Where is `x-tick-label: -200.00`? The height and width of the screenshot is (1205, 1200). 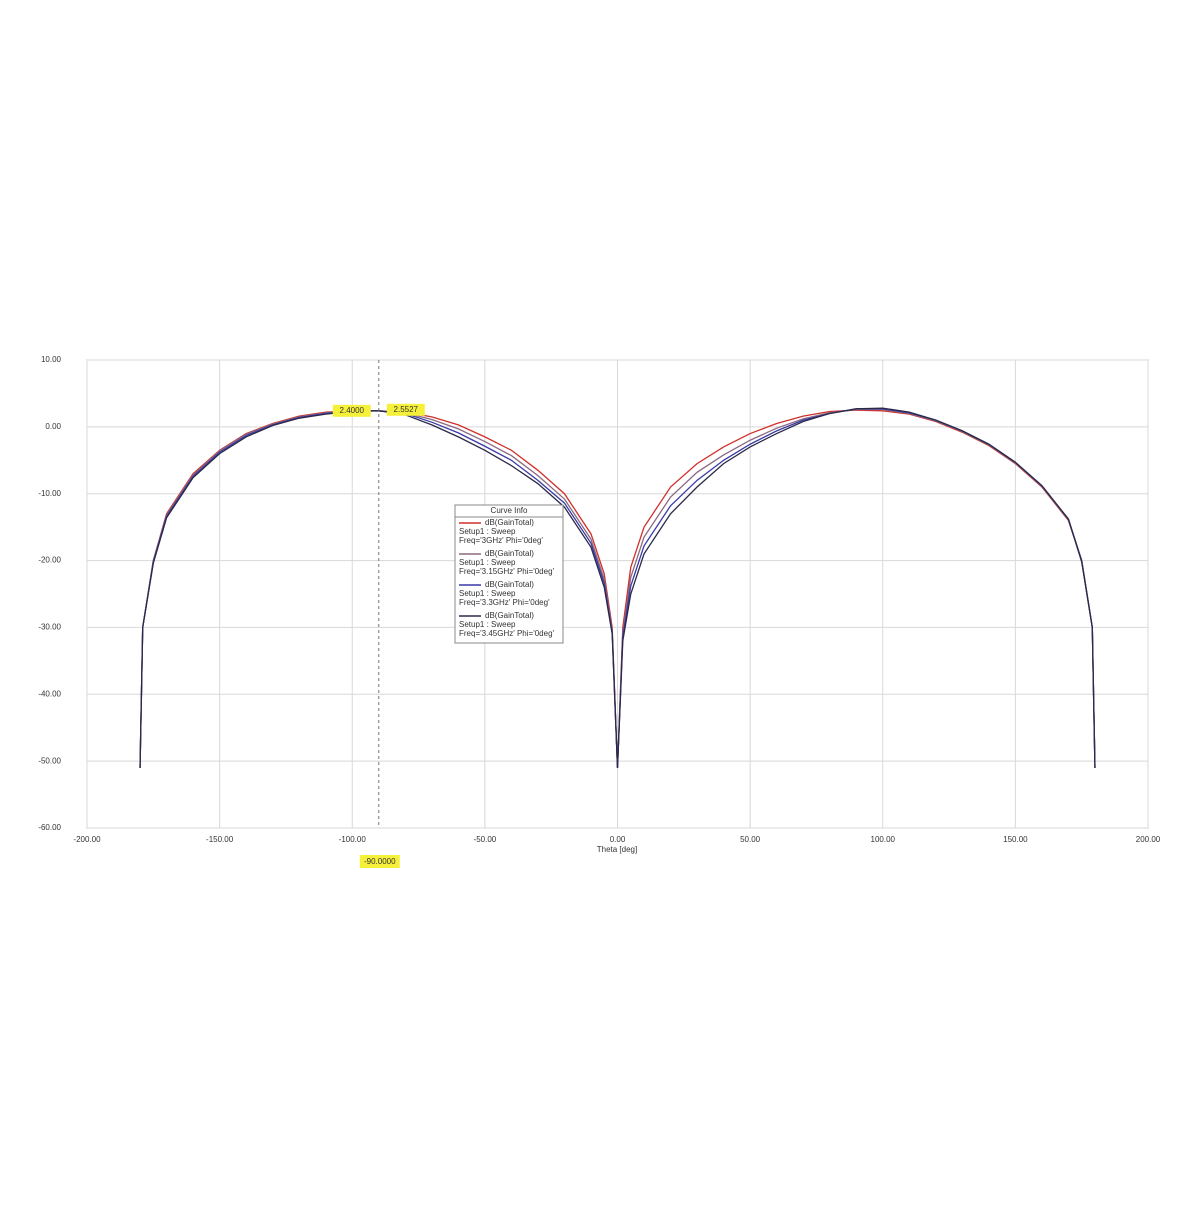
x-tick-label: -200.00 is located at coordinates (87, 839).